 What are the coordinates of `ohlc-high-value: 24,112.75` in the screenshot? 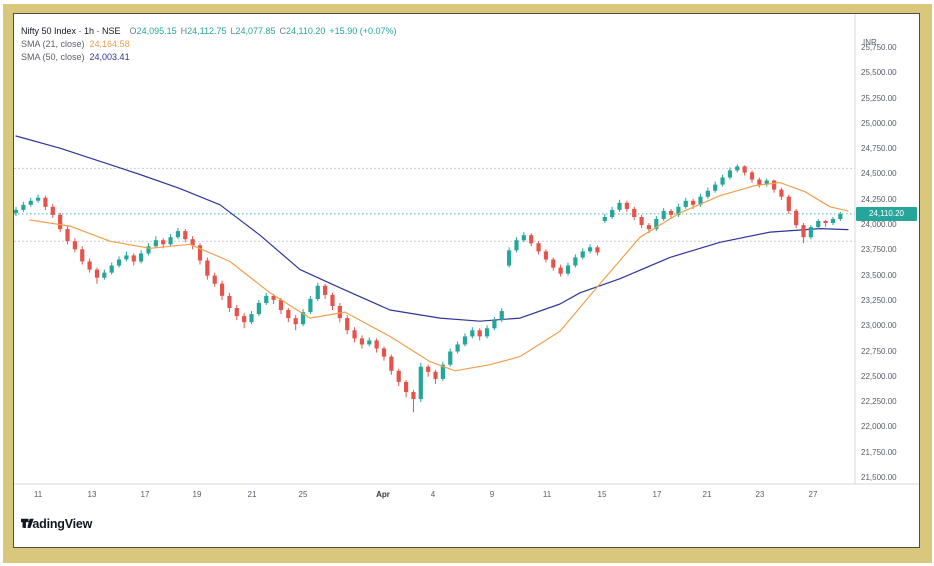 It's located at (207, 31).